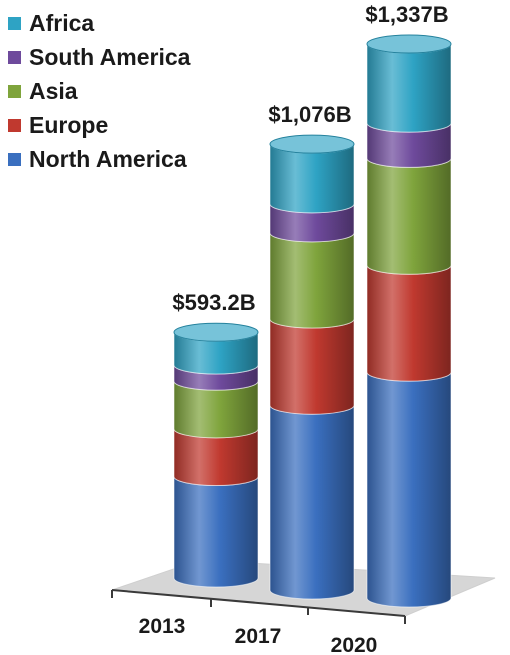 This screenshot has height=655, width=510. Describe the element at coordinates (14, 159) in the screenshot. I see `legend-swatch-north-america` at that location.